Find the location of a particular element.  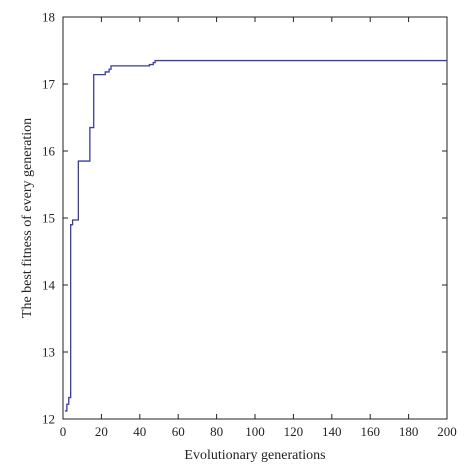

x-tick-label: 120 is located at coordinates (294, 431).